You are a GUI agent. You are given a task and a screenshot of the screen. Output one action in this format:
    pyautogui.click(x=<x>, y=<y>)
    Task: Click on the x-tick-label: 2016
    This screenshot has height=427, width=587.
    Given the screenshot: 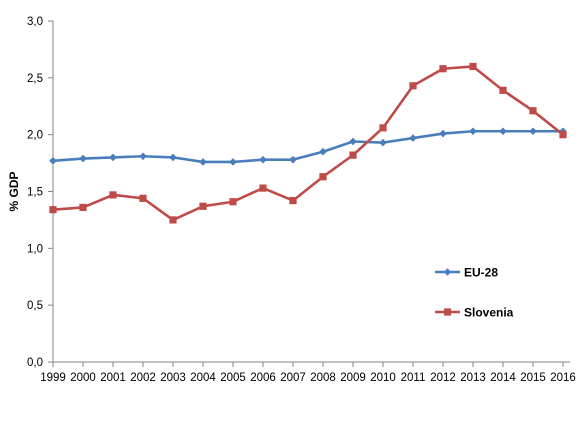 What is the action you would take?
    pyautogui.click(x=563, y=378)
    